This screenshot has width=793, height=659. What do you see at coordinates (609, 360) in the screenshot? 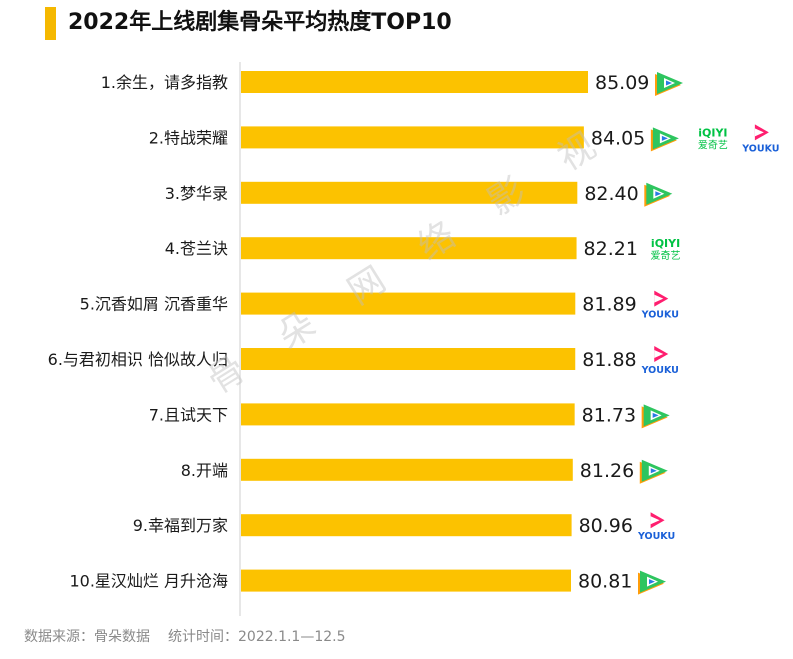
I see `value-label: 81.88` at bounding box center [609, 360].